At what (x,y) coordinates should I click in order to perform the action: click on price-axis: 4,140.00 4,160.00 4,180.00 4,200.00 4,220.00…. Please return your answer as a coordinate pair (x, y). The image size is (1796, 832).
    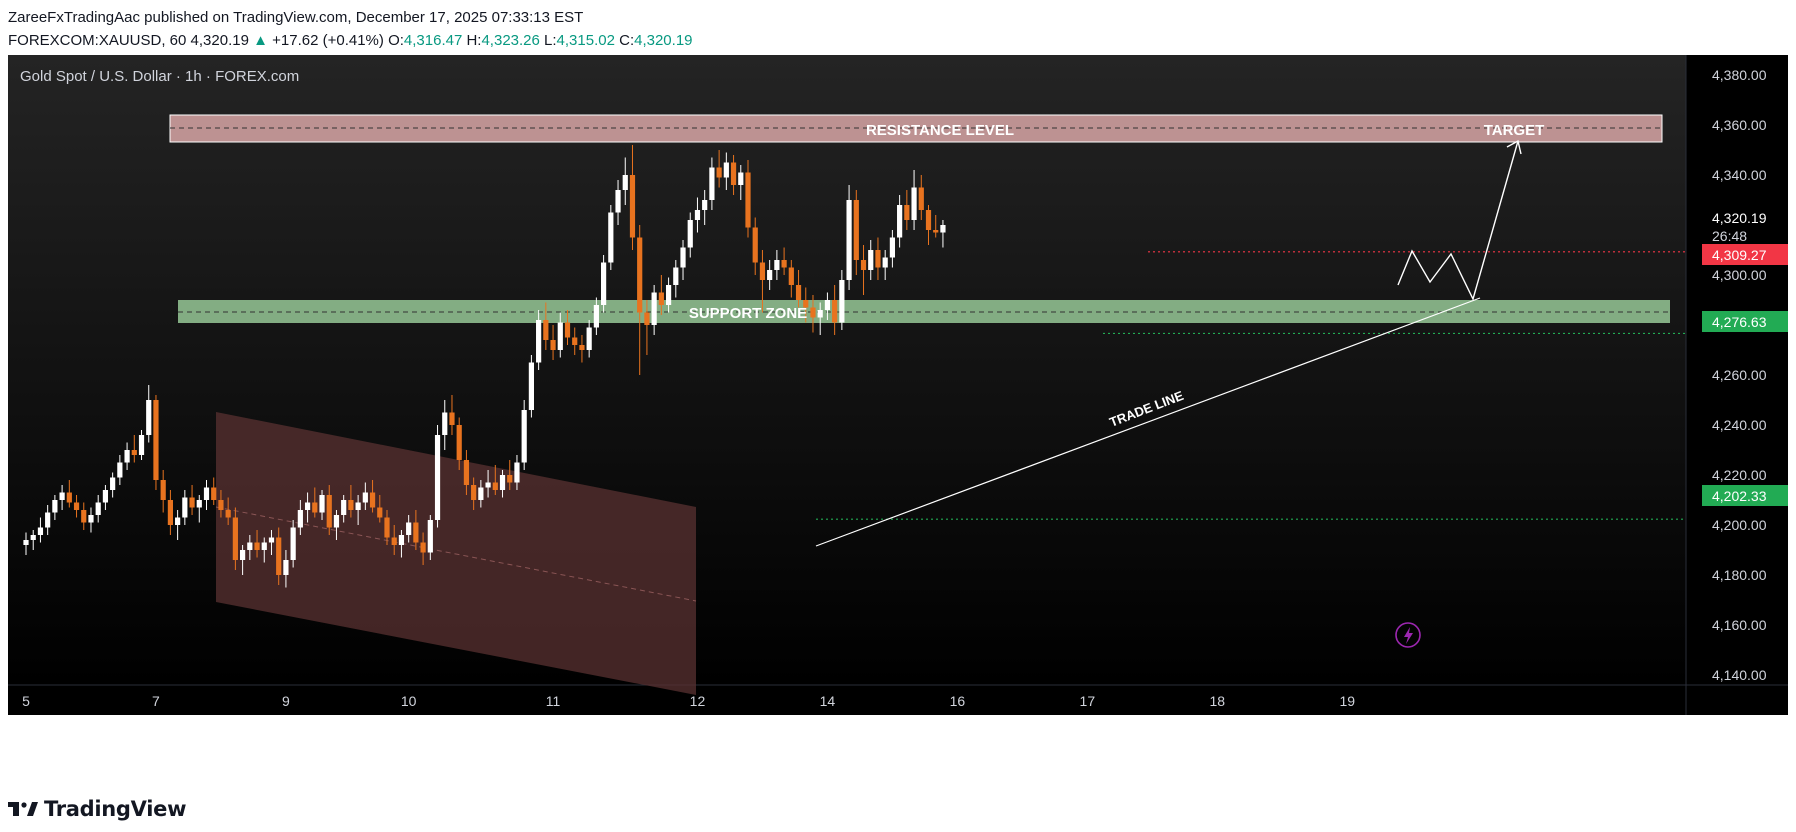
    Looking at the image, I should click on (1739, 375).